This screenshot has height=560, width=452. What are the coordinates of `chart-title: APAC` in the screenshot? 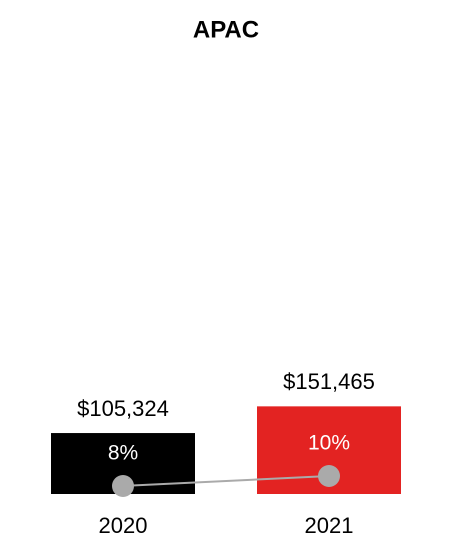 It's located at (226, 29).